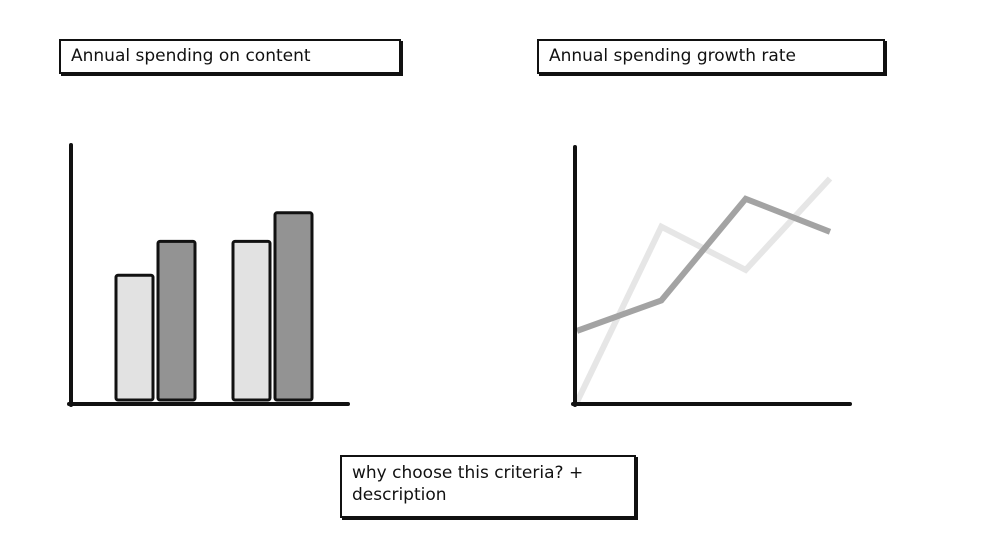 The width and height of the screenshot is (986, 543). I want to click on growth-chart-title: Annual spending growth rate, so click(672, 56).